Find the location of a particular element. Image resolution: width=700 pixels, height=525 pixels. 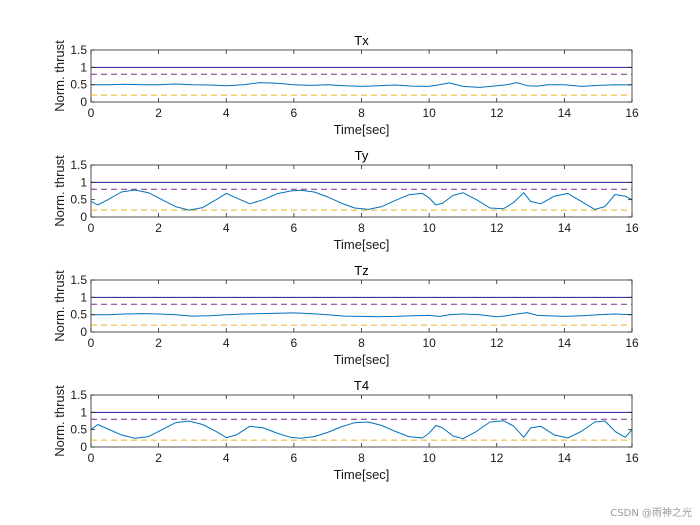

subplot-title: Tx is located at coordinates (361, 40).